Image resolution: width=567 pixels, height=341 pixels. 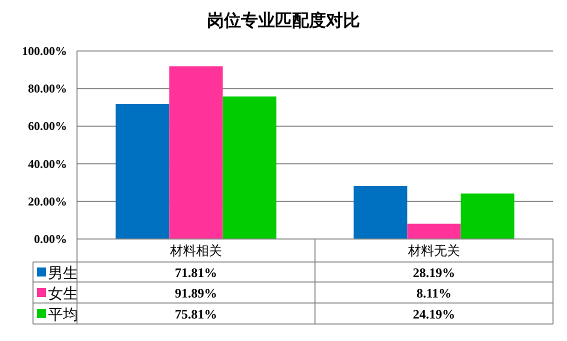 What do you see at coordinates (283, 20) in the screenshot?
I see `title: 岗位专业匹配度对比` at bounding box center [283, 20].